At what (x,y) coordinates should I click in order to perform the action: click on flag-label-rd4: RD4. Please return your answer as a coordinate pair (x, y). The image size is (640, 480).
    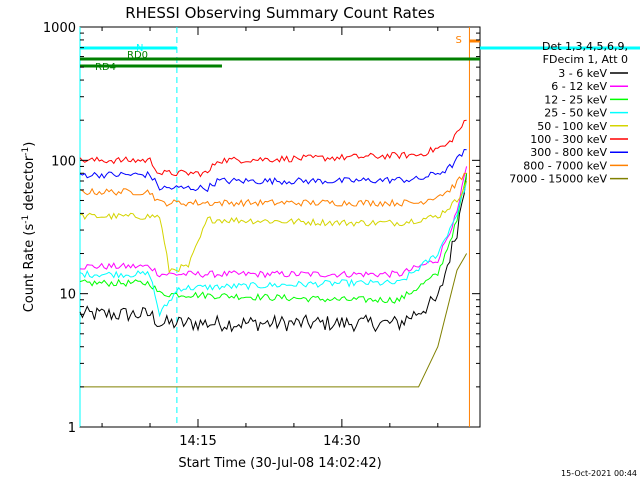
    Looking at the image, I should click on (105, 67).